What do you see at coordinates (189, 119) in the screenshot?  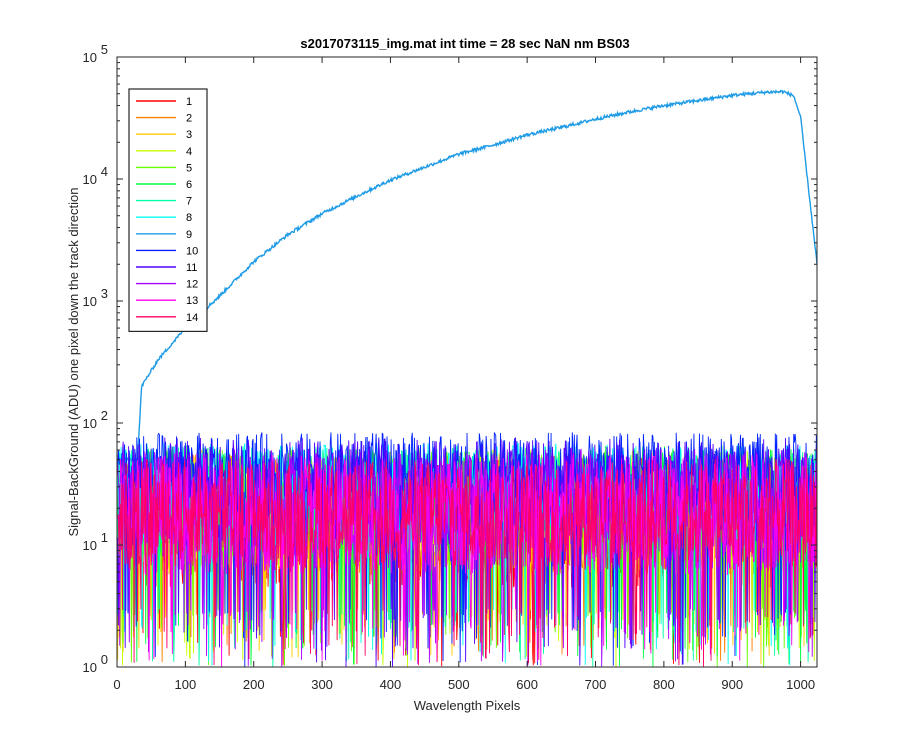 I see `legend-label-2: 2` at bounding box center [189, 119].